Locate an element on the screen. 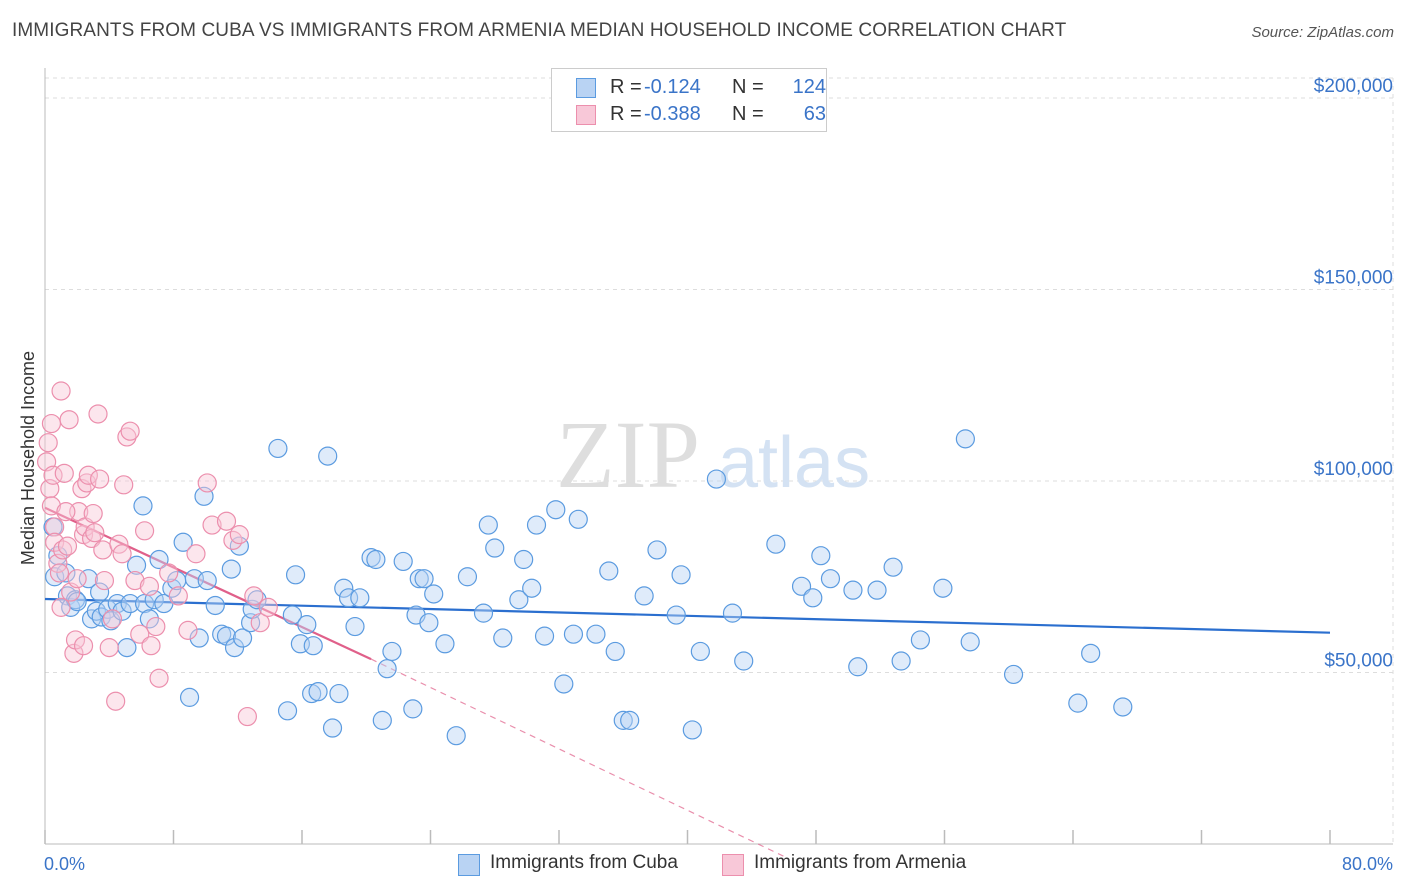 This screenshot has height=892, width=1406. legend-swatch-cuba is located at coordinates (586, 88).